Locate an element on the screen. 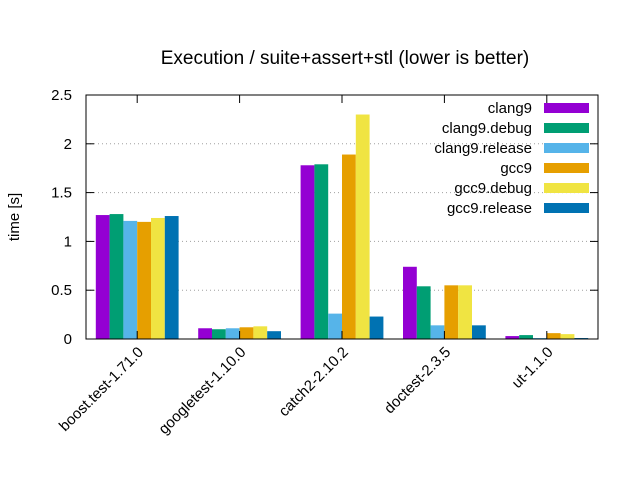  y-tick-label: 1 is located at coordinates (68, 241).